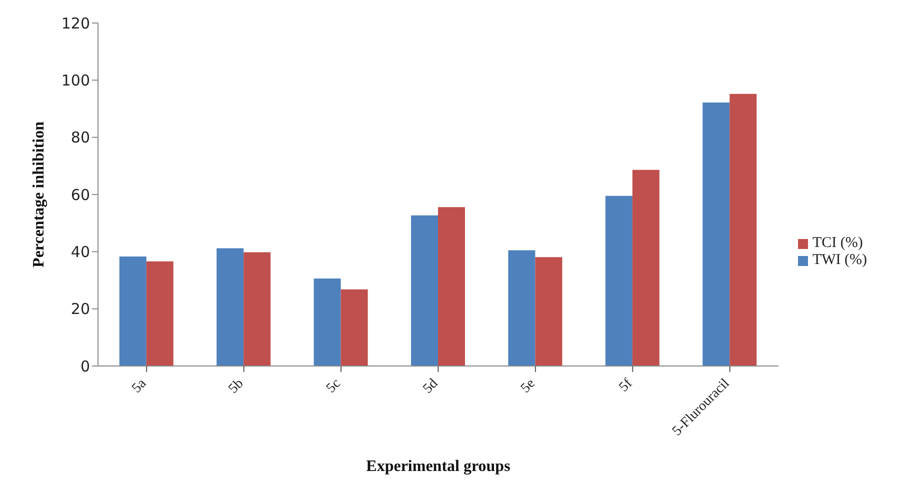 The height and width of the screenshot is (504, 905). Describe the element at coordinates (80, 137) in the screenshot. I see `y-tick-label: 80` at that location.